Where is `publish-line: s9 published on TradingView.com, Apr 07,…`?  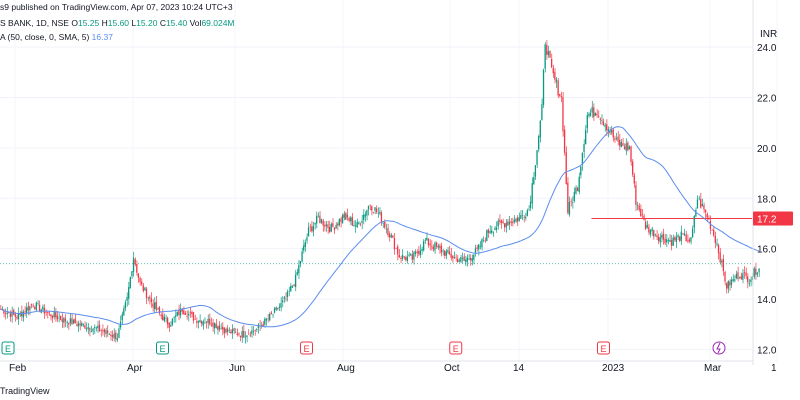
publish-line: s9 published on TradingView.com, Apr 07,… is located at coordinates (116, 7).